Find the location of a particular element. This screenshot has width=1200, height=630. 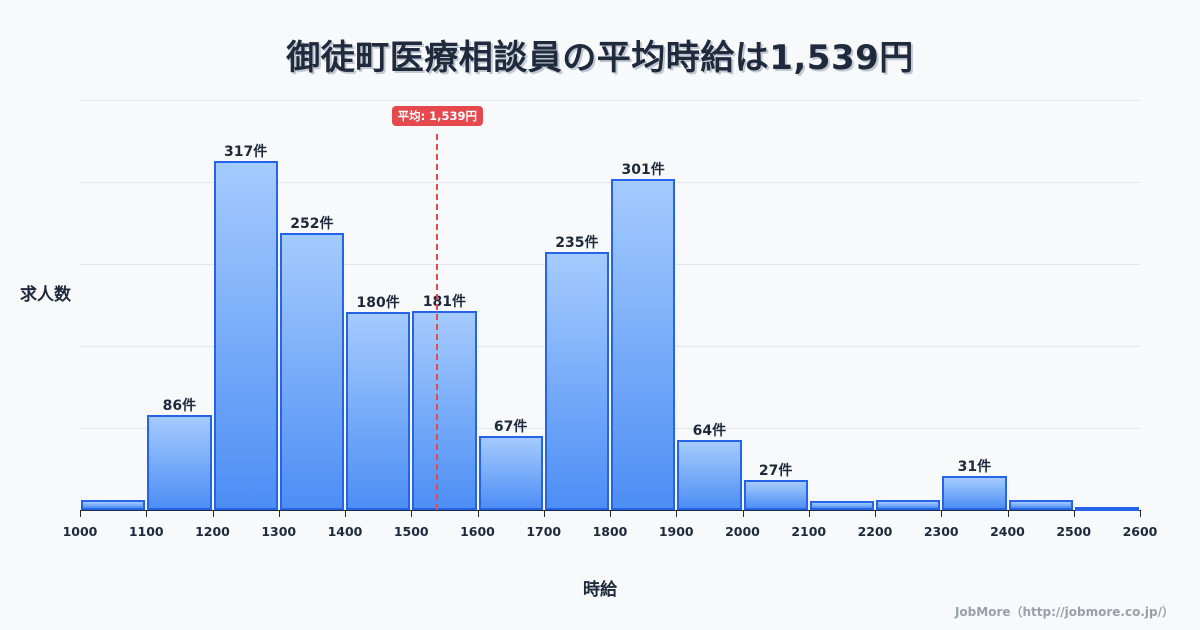

x-tick-label: 2100 is located at coordinates (809, 531).